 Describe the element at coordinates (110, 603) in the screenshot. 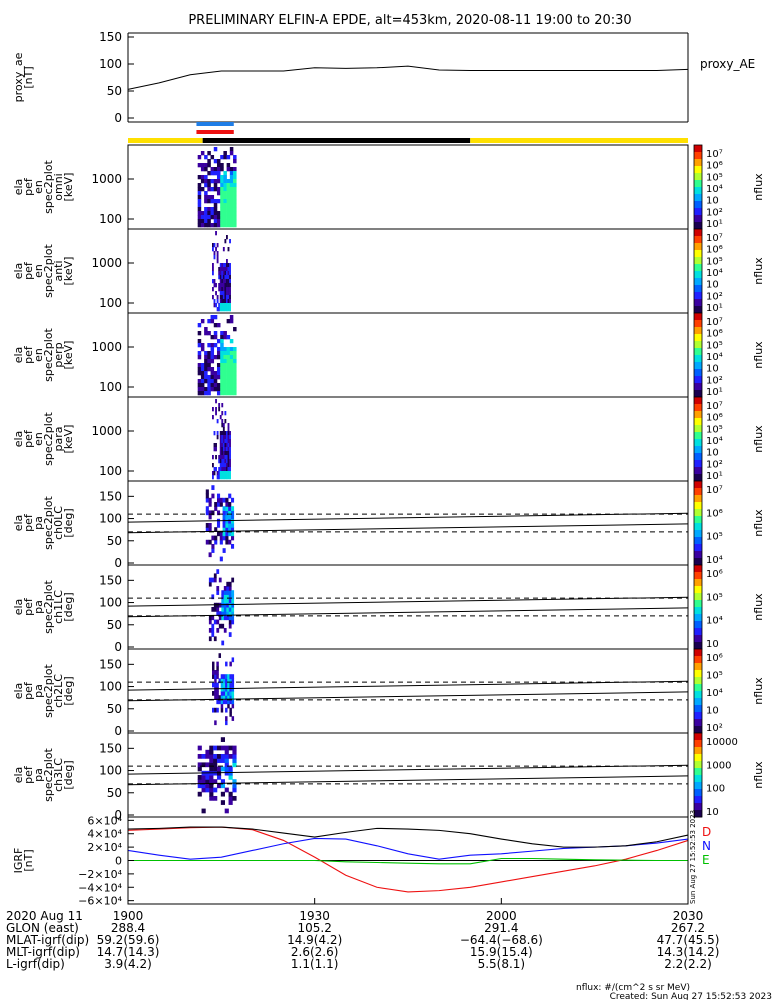

I see `spec_pa_ch1-ytick-label: 100` at that location.